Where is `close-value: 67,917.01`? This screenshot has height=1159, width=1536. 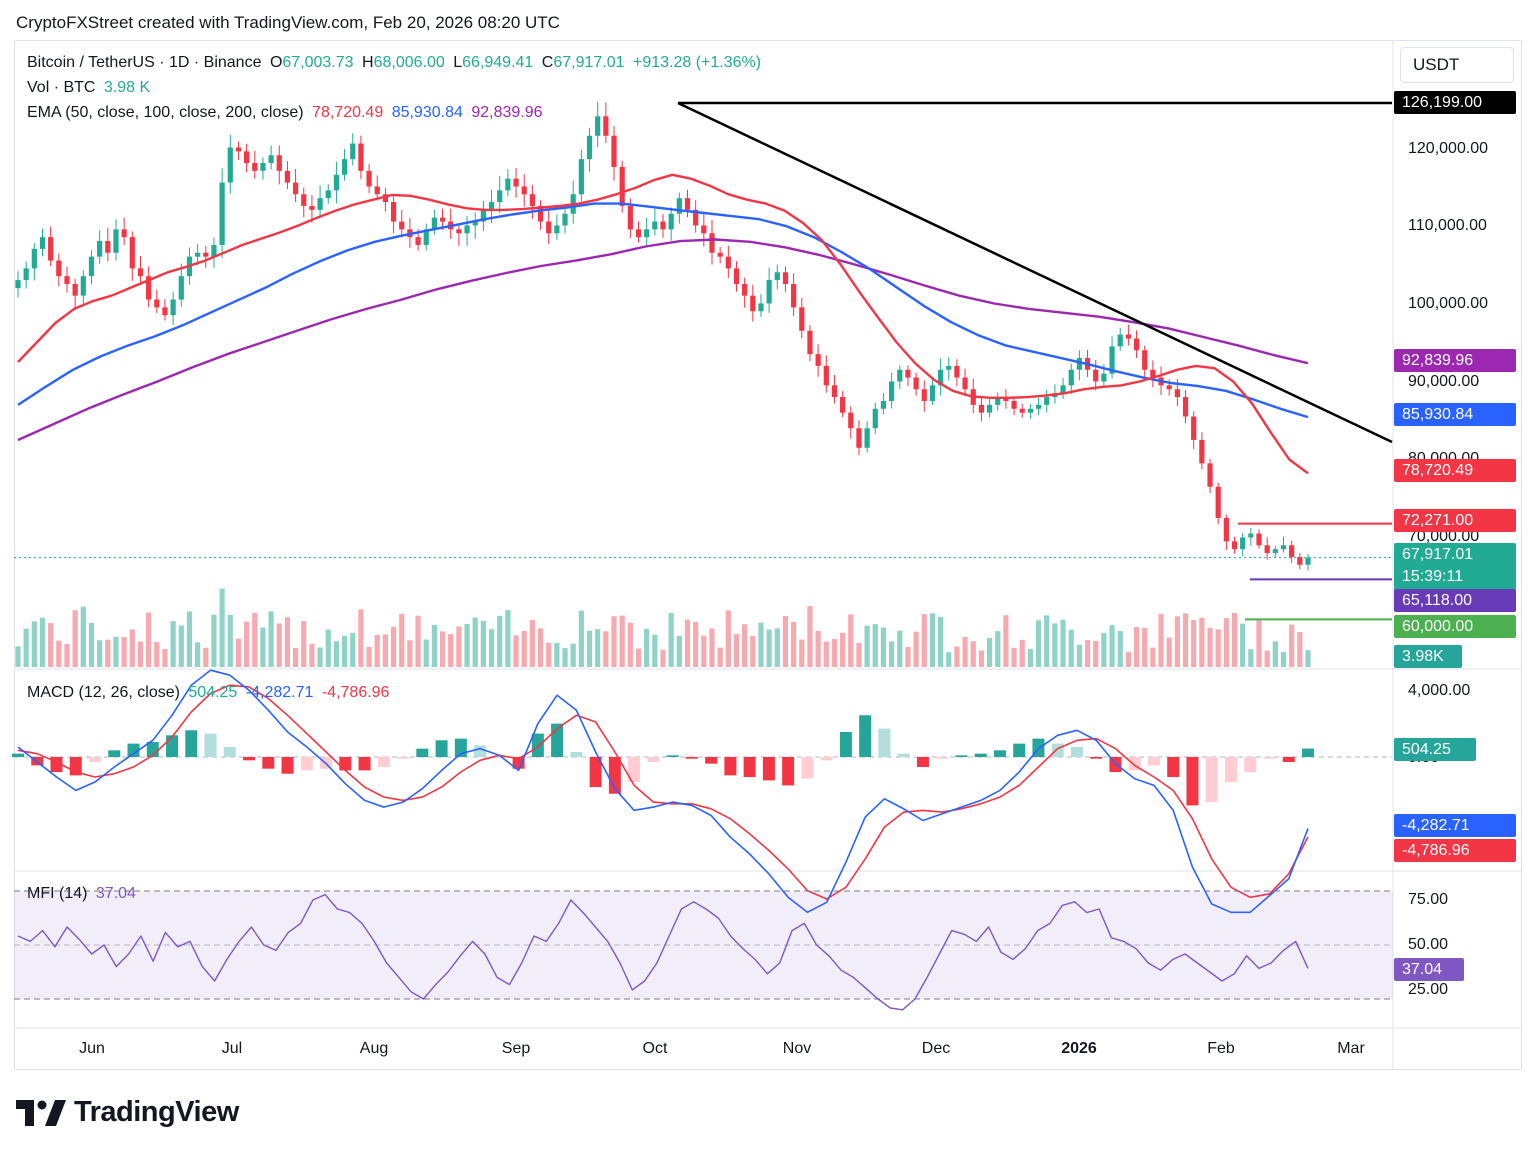
close-value: 67,917.01 is located at coordinates (589, 62).